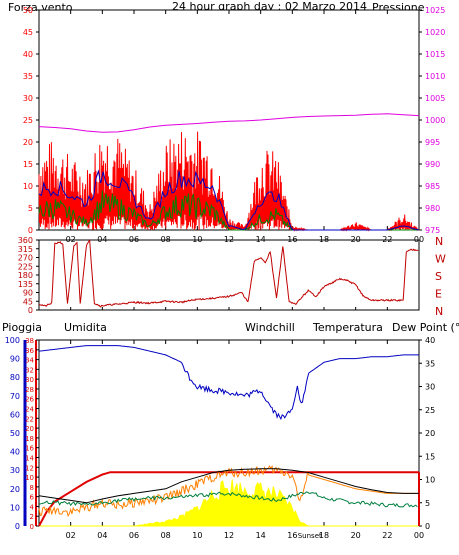 This screenshot has height=555, width=459. What do you see at coordinates (292, 239) in the screenshot?
I see `wind-x-tick-label: 16` at bounding box center [292, 239].